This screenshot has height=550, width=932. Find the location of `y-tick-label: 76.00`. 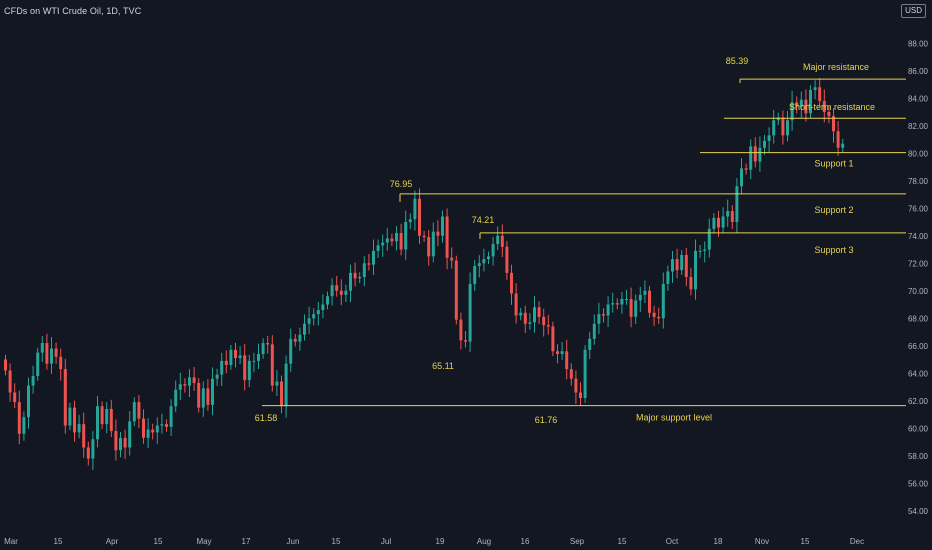

y-tick-label: 76.00 is located at coordinates (918, 208).